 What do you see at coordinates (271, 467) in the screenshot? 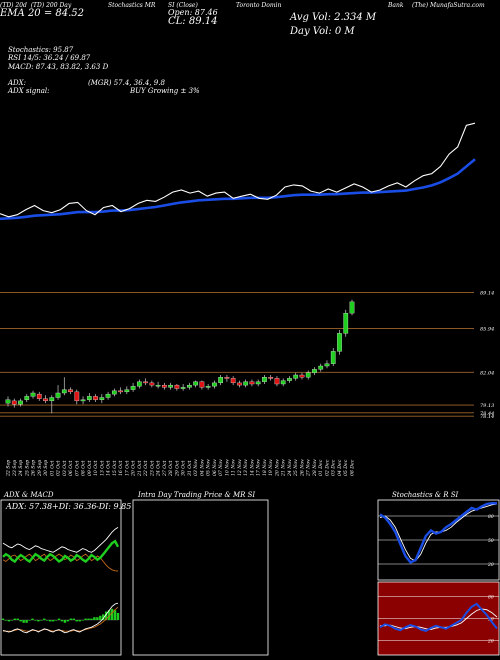
I see `date-tick-label: 19 Nov` at bounding box center [271, 467].